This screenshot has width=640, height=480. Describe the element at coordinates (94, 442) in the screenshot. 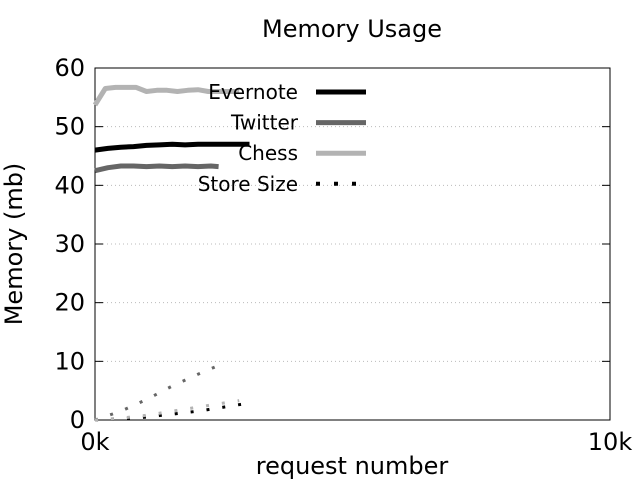

I see `x-tick-label: 0k` at that location.